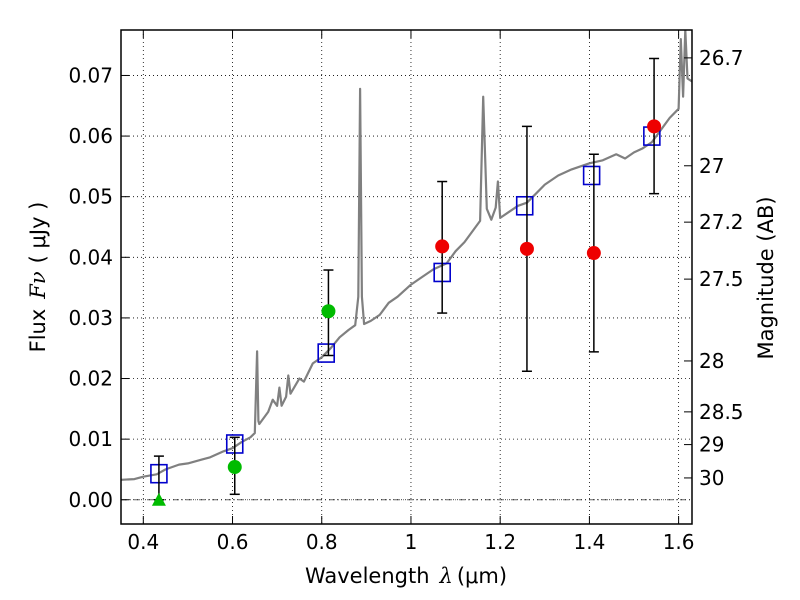 The image size is (800, 600). I want to click on y-tick-label: 0.07, so click(90, 75).